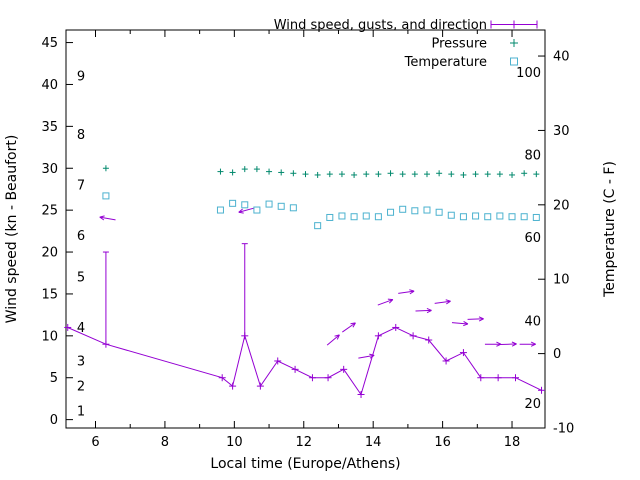 This screenshot has width=640, height=480. What do you see at coordinates (380, 25) in the screenshot?
I see `legend-label: Wind speed, gusts, and direction` at bounding box center [380, 25].